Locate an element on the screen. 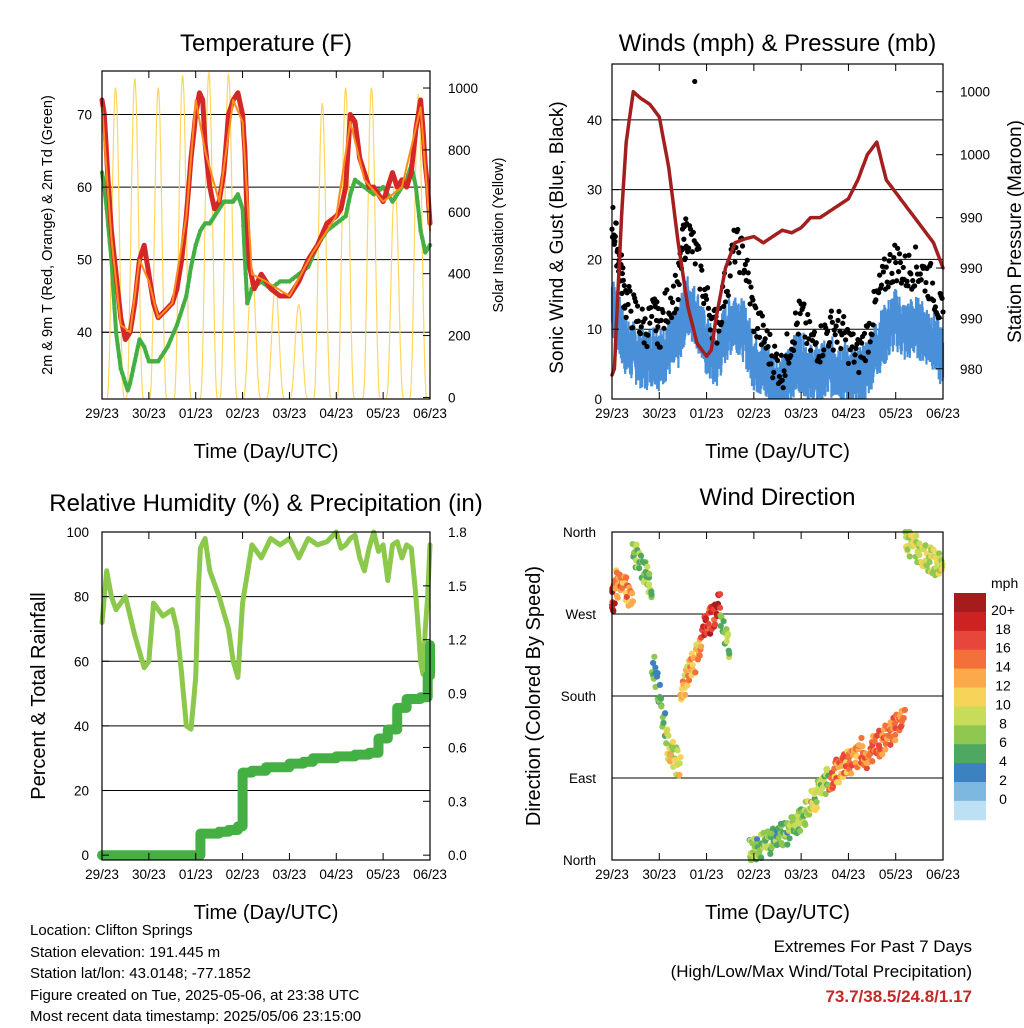 The width and height of the screenshot is (1024, 1028). y2-tick-label: 1.2 is located at coordinates (457, 640).